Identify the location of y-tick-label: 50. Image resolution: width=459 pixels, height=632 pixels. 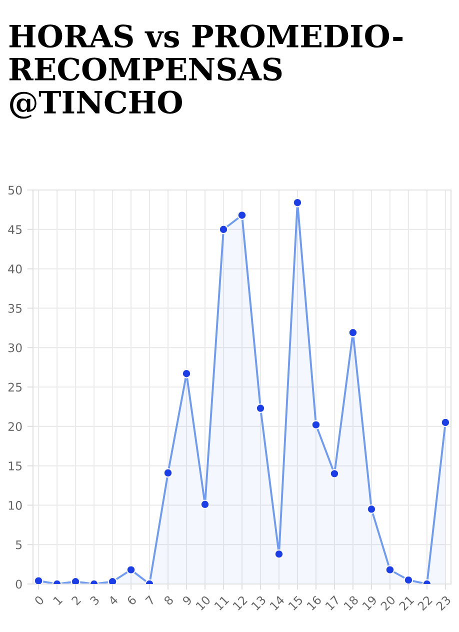
(15, 190).